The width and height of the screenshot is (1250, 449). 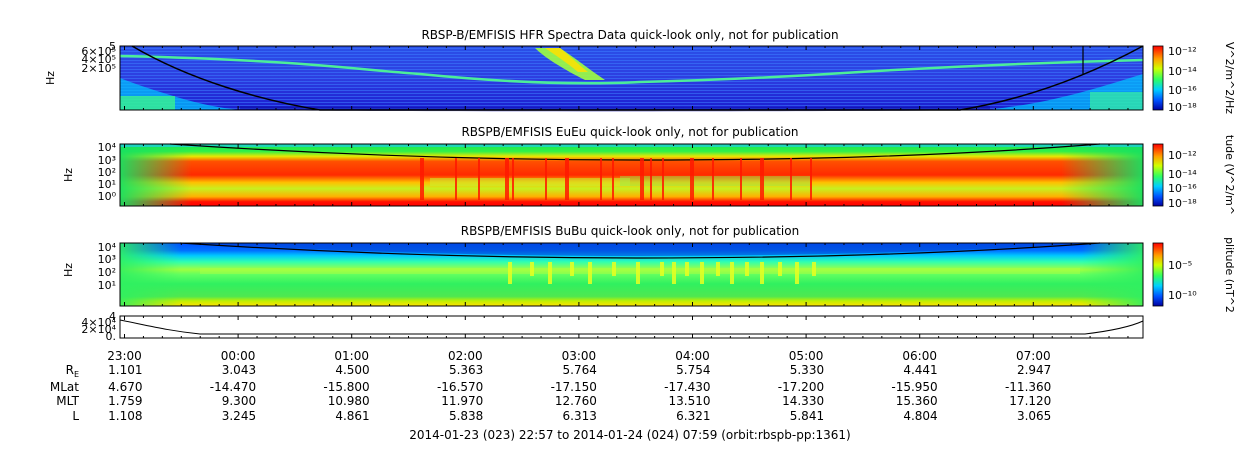 I want to click on eph-label-mlat: MLat, so click(x=64, y=387).